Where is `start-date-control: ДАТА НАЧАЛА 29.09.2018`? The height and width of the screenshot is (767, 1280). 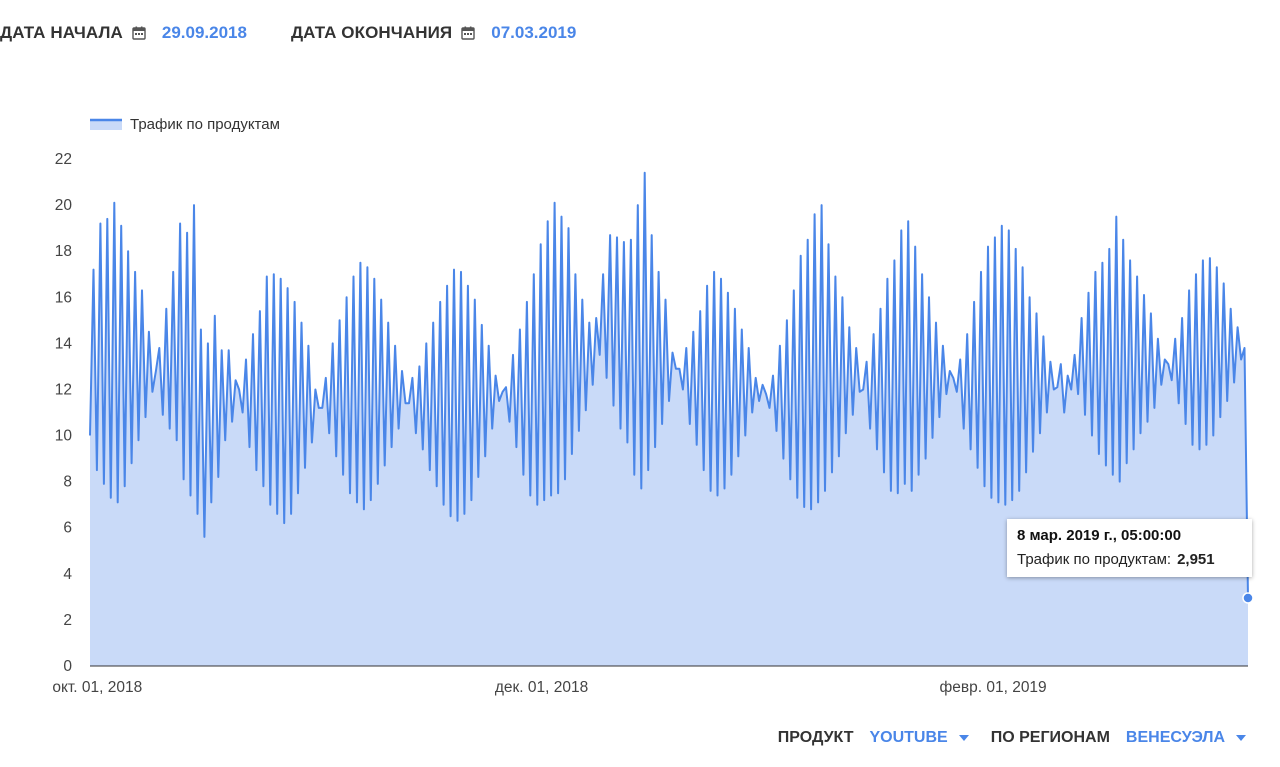
start-date-control: ДАТА НАЧАЛА 29.09.2018 is located at coordinates (123, 33).